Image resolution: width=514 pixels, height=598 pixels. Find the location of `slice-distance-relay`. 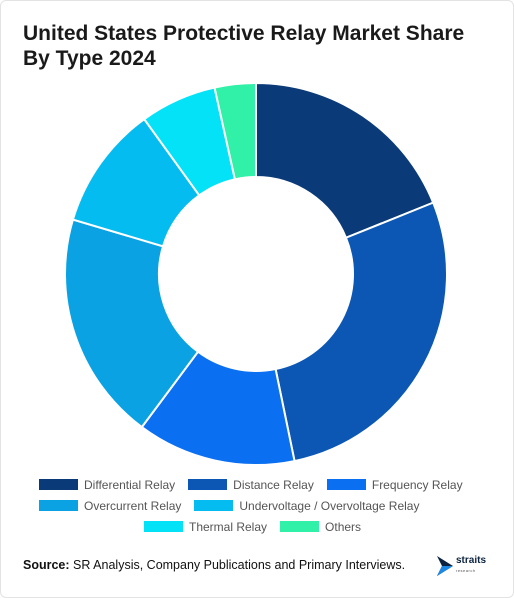

slice-distance-relay is located at coordinates (361, 332).